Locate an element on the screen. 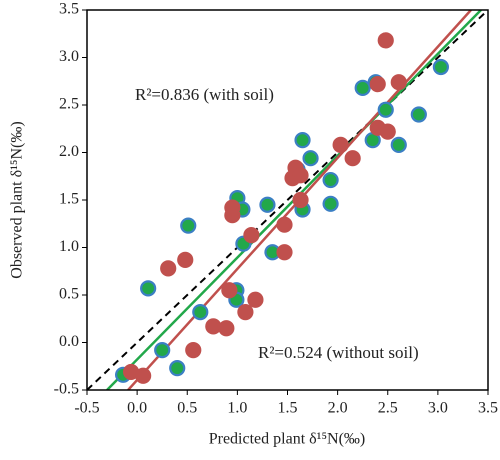 This screenshot has width=500, height=460. y-tick-label: 2.5 is located at coordinates (69, 104).